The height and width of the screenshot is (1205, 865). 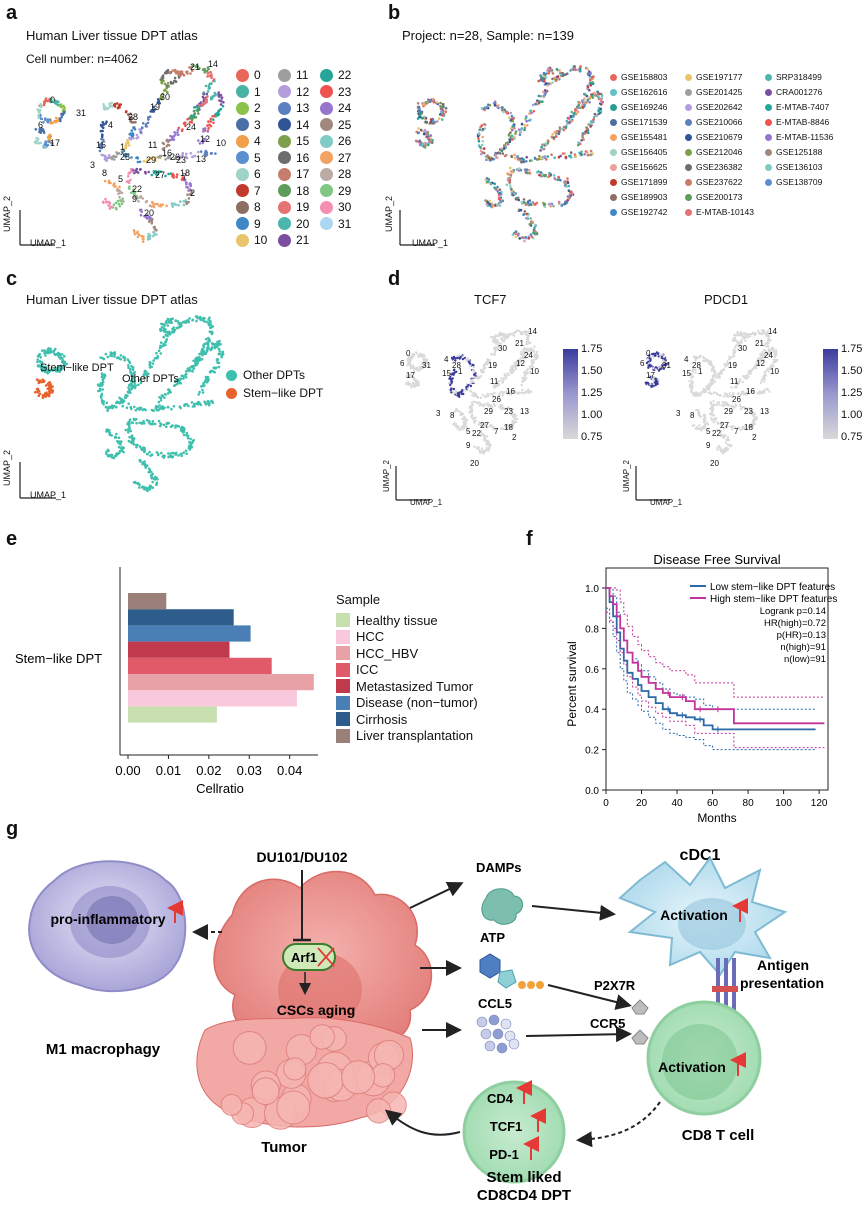 What do you see at coordinates (719, 137) in the screenshot?
I see `legend-label: GSE210679` at bounding box center [719, 137].